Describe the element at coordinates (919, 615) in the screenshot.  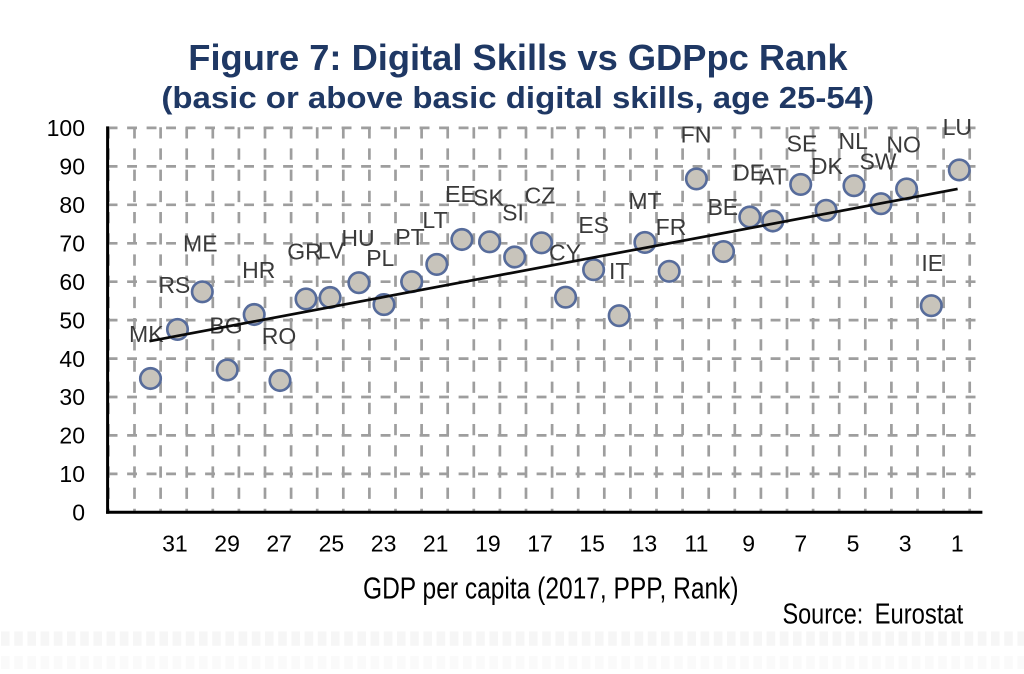
I see `svg-text: Eurostat` at that location.